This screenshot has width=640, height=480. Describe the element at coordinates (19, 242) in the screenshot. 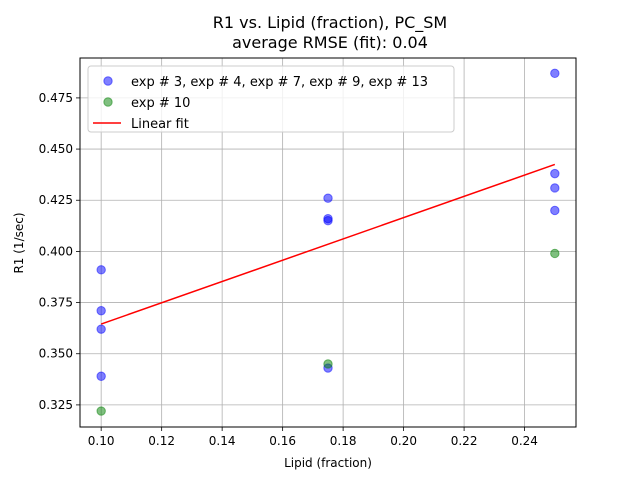

I see `y-axis-label: R1 (1/sec)` at that location.